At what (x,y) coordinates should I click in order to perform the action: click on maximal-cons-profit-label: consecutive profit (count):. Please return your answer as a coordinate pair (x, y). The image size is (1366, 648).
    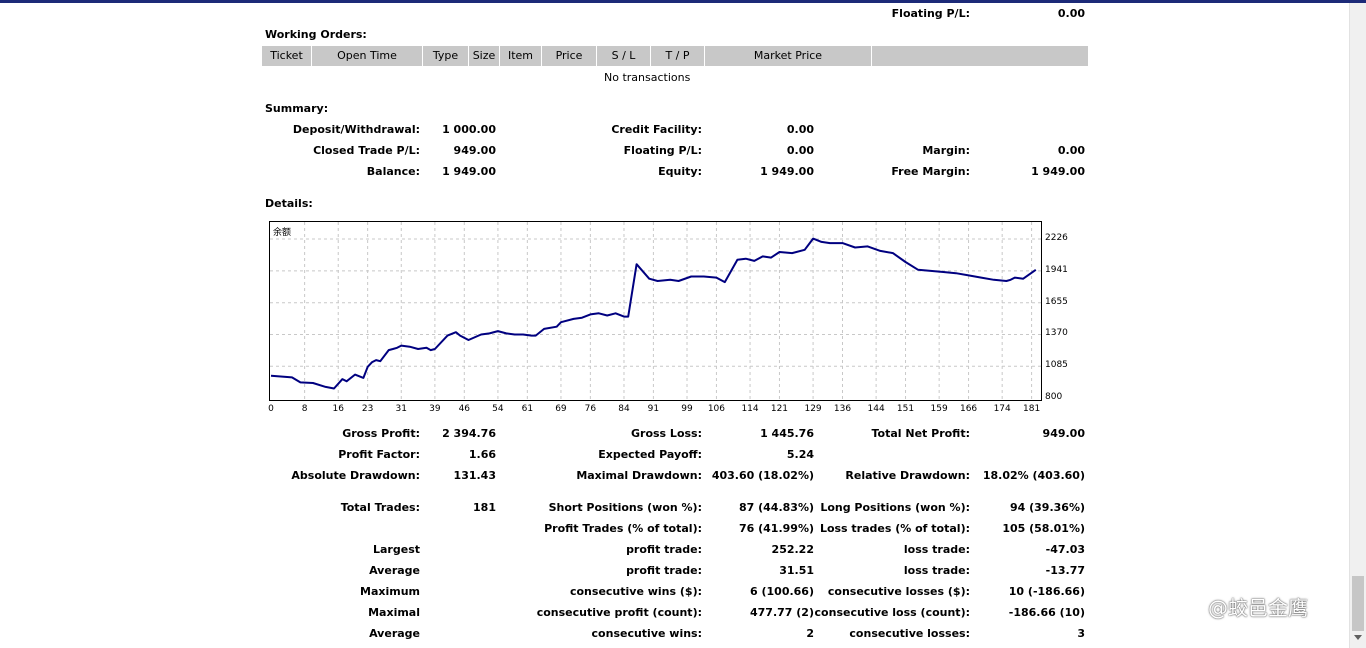
    Looking at the image, I should click on (619, 612).